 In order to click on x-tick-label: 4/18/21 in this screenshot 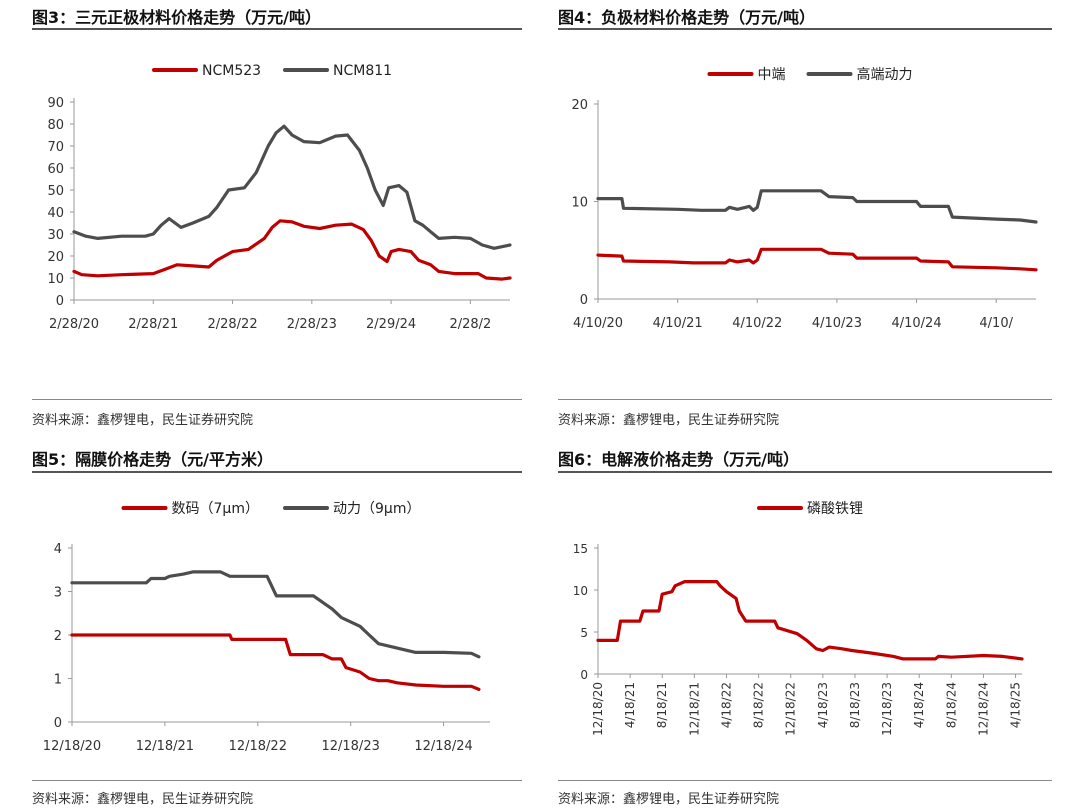, I will do `click(630, 705)`.